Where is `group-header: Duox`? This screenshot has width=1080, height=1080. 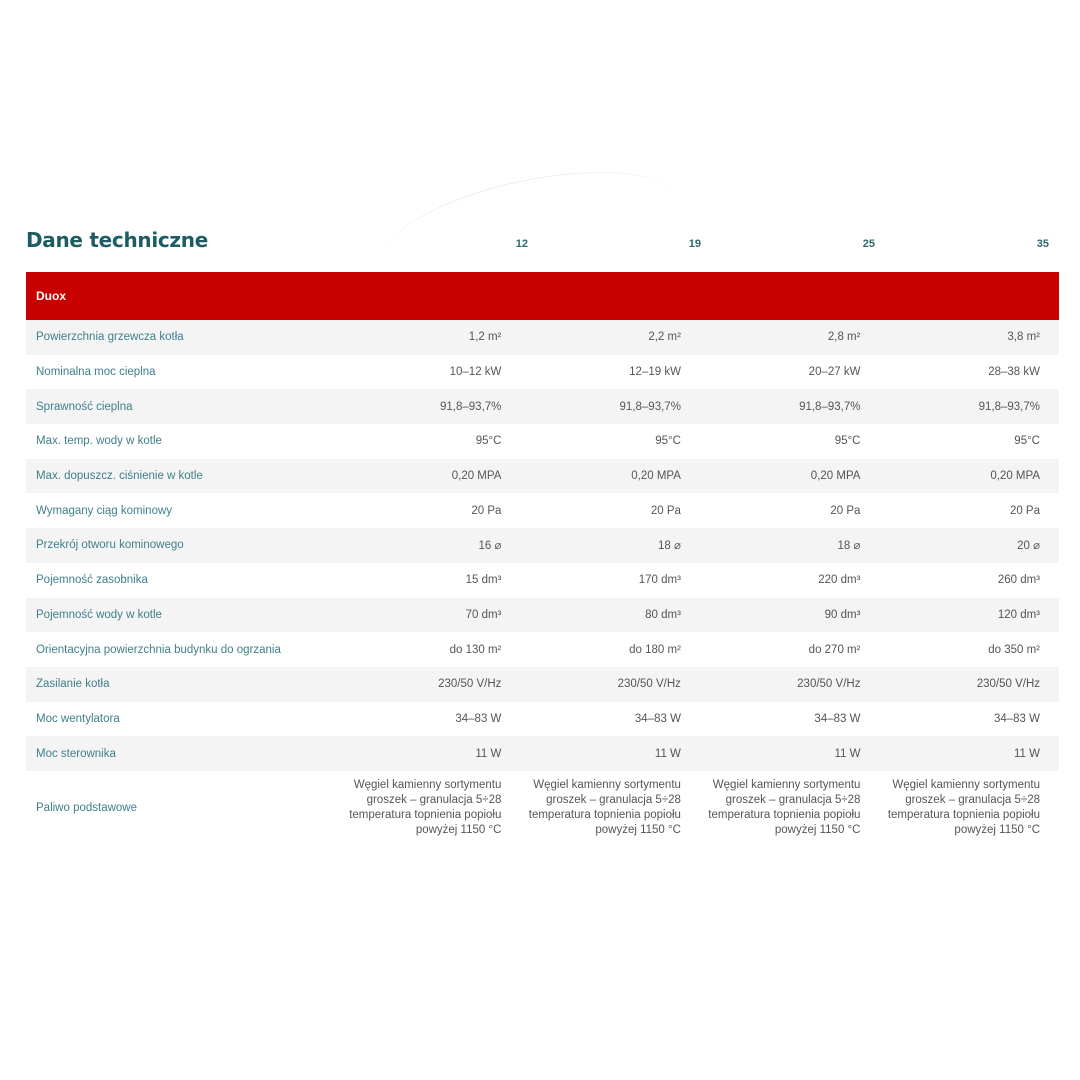 group-header: Duox is located at coordinates (542, 296).